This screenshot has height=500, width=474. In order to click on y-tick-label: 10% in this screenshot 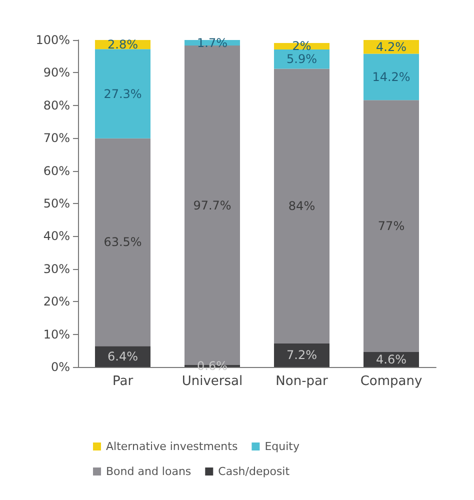, I will do `click(56, 334)`.